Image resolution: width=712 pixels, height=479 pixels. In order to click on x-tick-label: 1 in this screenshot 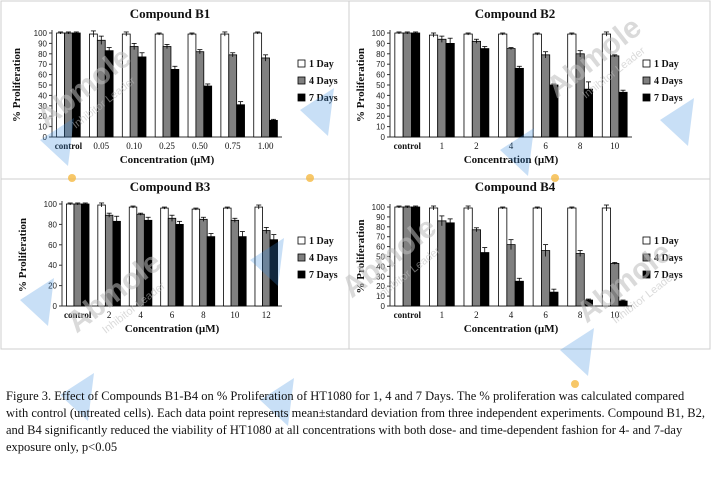, I will do `click(442, 315)`.